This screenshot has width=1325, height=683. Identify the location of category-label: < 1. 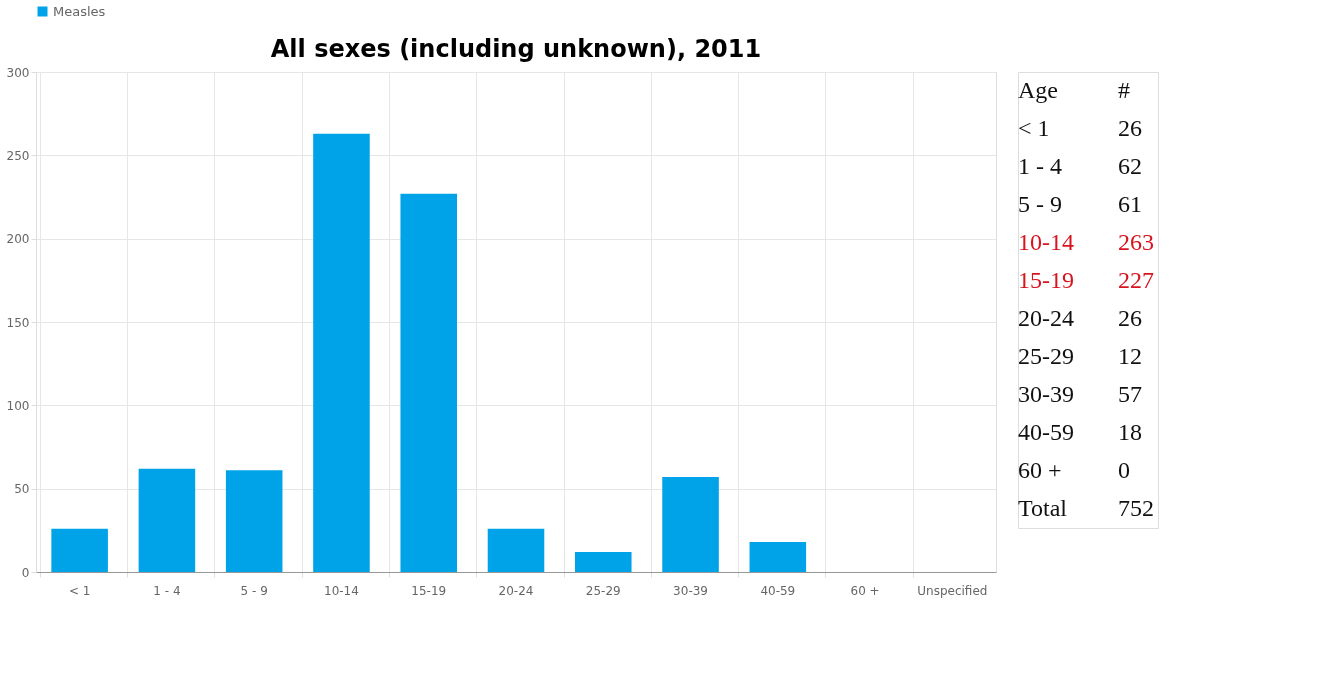
(1034, 128).